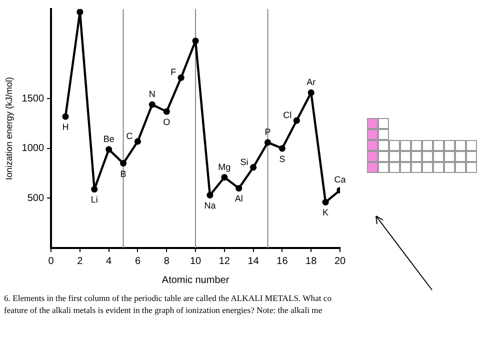 The height and width of the screenshot is (360, 480). I want to click on annotation: Mg, so click(224, 167).